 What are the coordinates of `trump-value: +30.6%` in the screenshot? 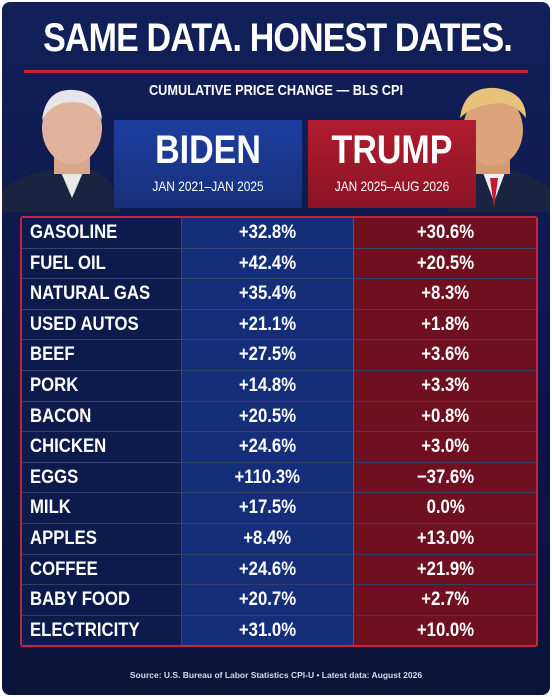 It's located at (445, 232).